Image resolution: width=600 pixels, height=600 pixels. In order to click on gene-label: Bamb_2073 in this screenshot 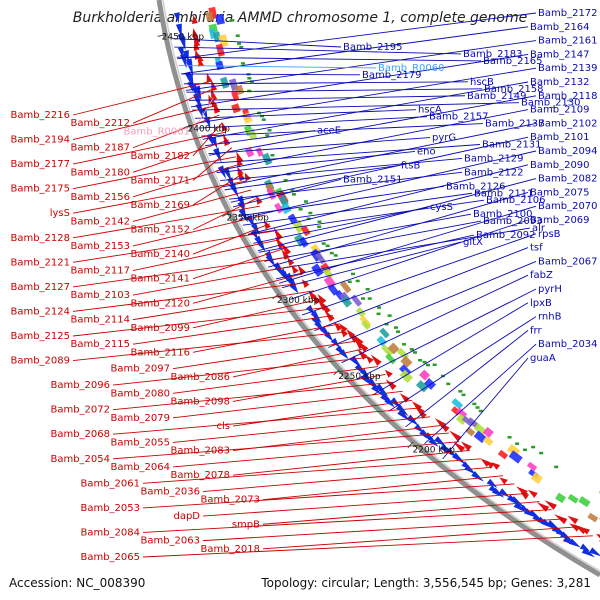, I will do `click(230, 500)`.